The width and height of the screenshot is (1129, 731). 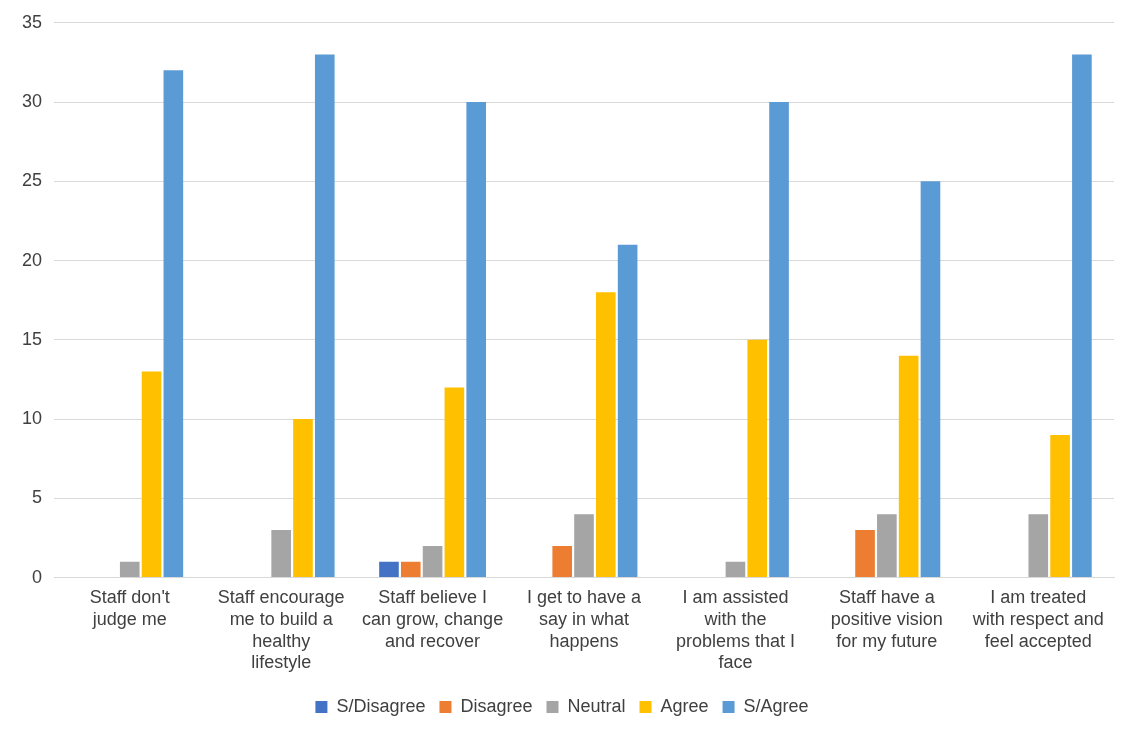 I want to click on y-tick-label: 5, so click(x=37, y=497).